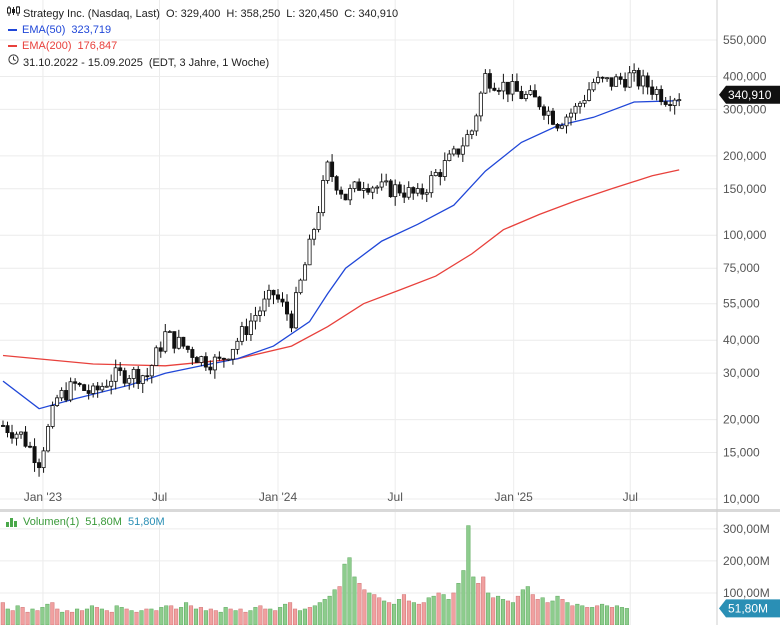 The width and height of the screenshot is (780, 625). Describe the element at coordinates (514, 497) in the screenshot. I see `time-tick-label: Jan '25` at that location.